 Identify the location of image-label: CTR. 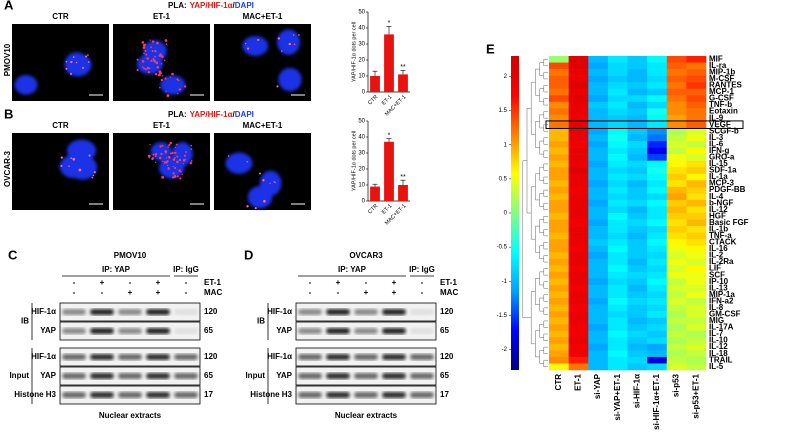
(60, 16).